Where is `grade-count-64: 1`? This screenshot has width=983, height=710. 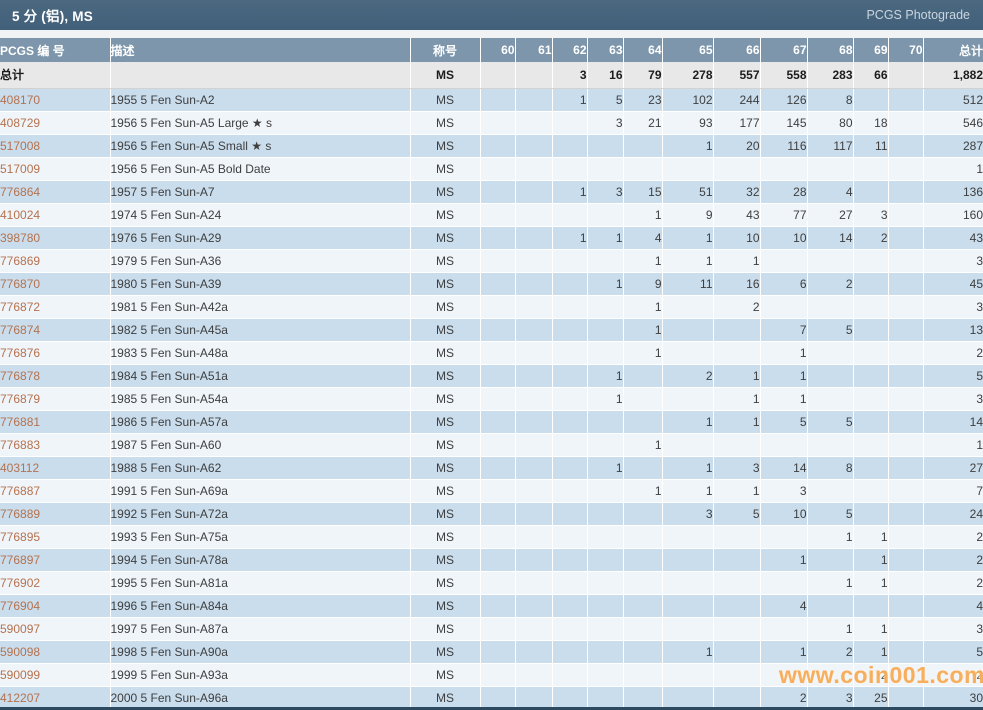
grade-count-64: 1 is located at coordinates (642, 330).